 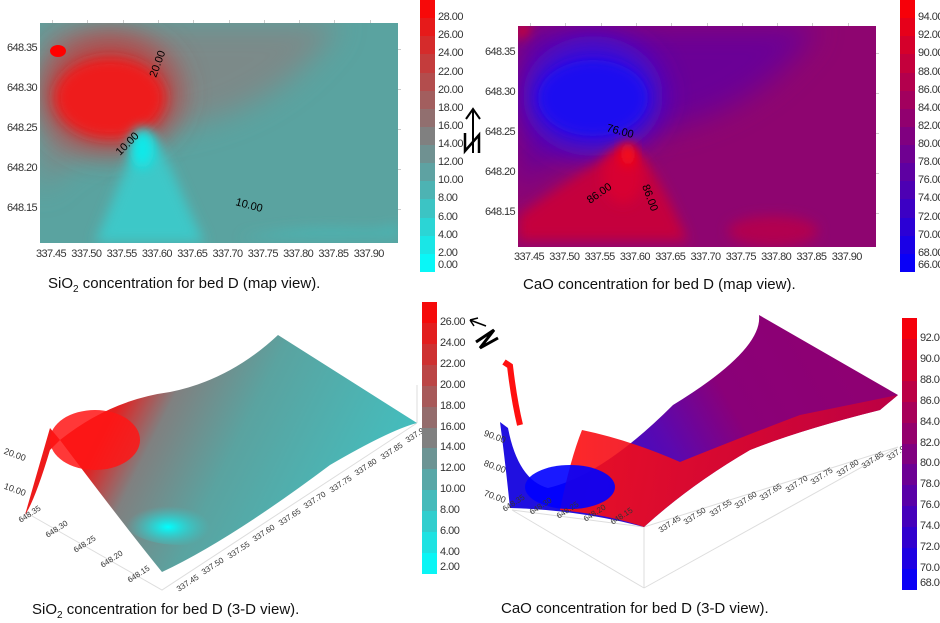 What do you see at coordinates (263, 254) in the screenshot?
I see `x-tick-label: 337.75` at bounding box center [263, 254].